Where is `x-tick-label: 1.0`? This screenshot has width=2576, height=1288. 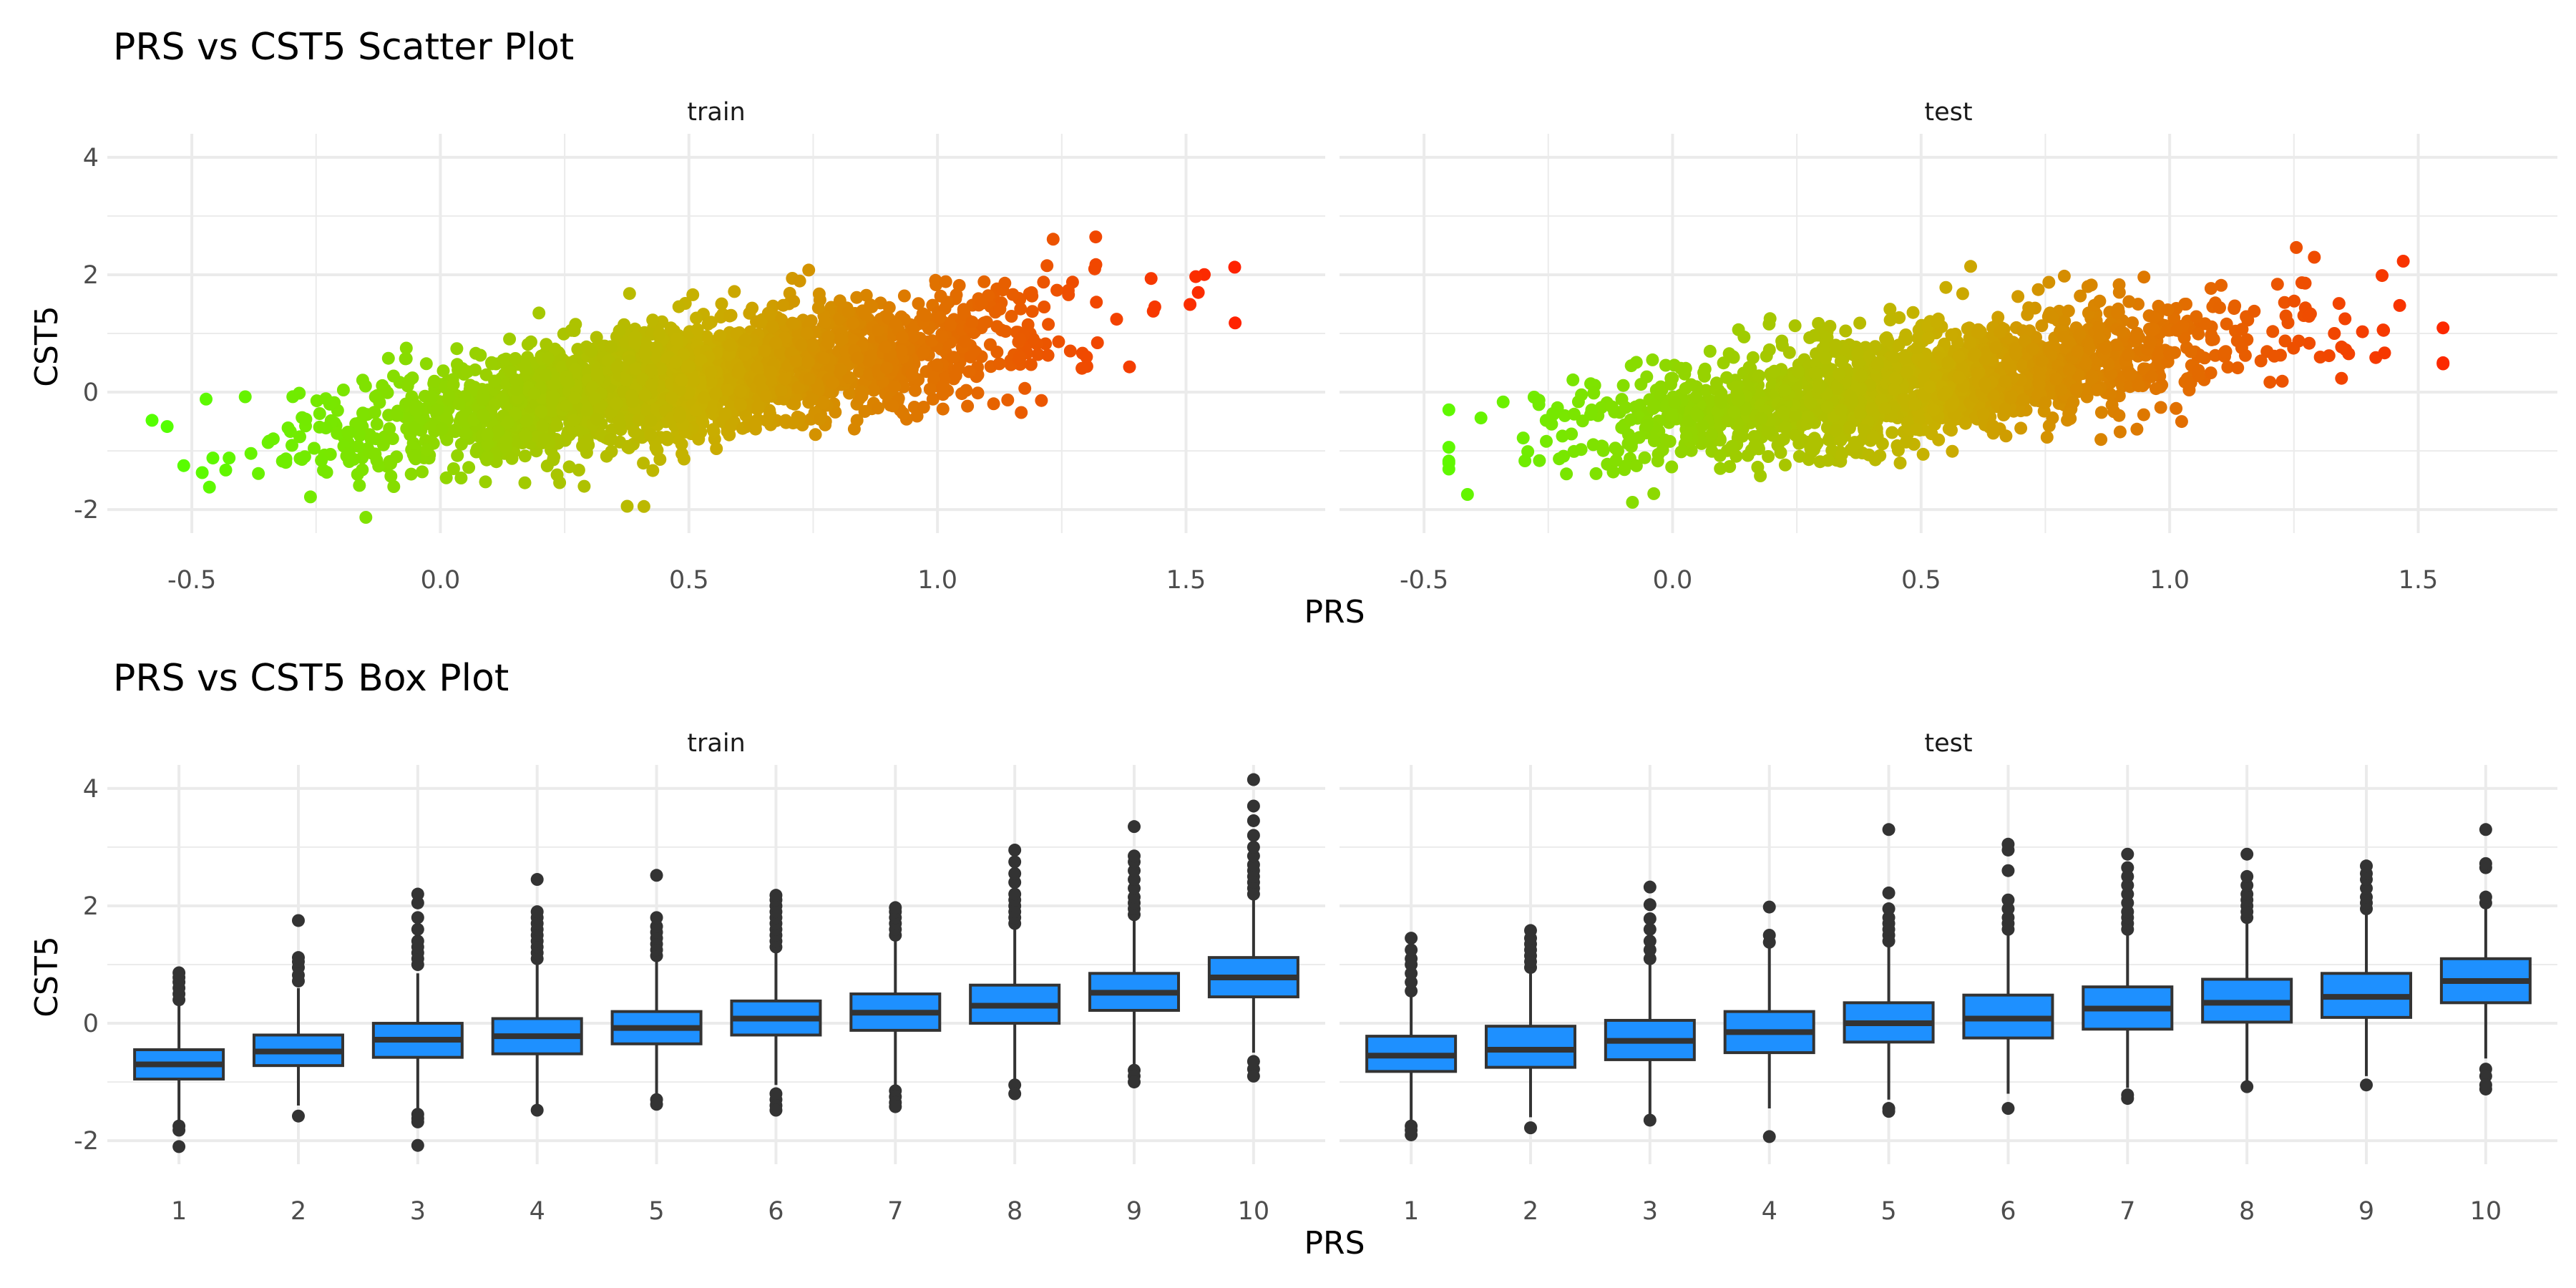 x-tick-label: 1.0 is located at coordinates (937, 580).